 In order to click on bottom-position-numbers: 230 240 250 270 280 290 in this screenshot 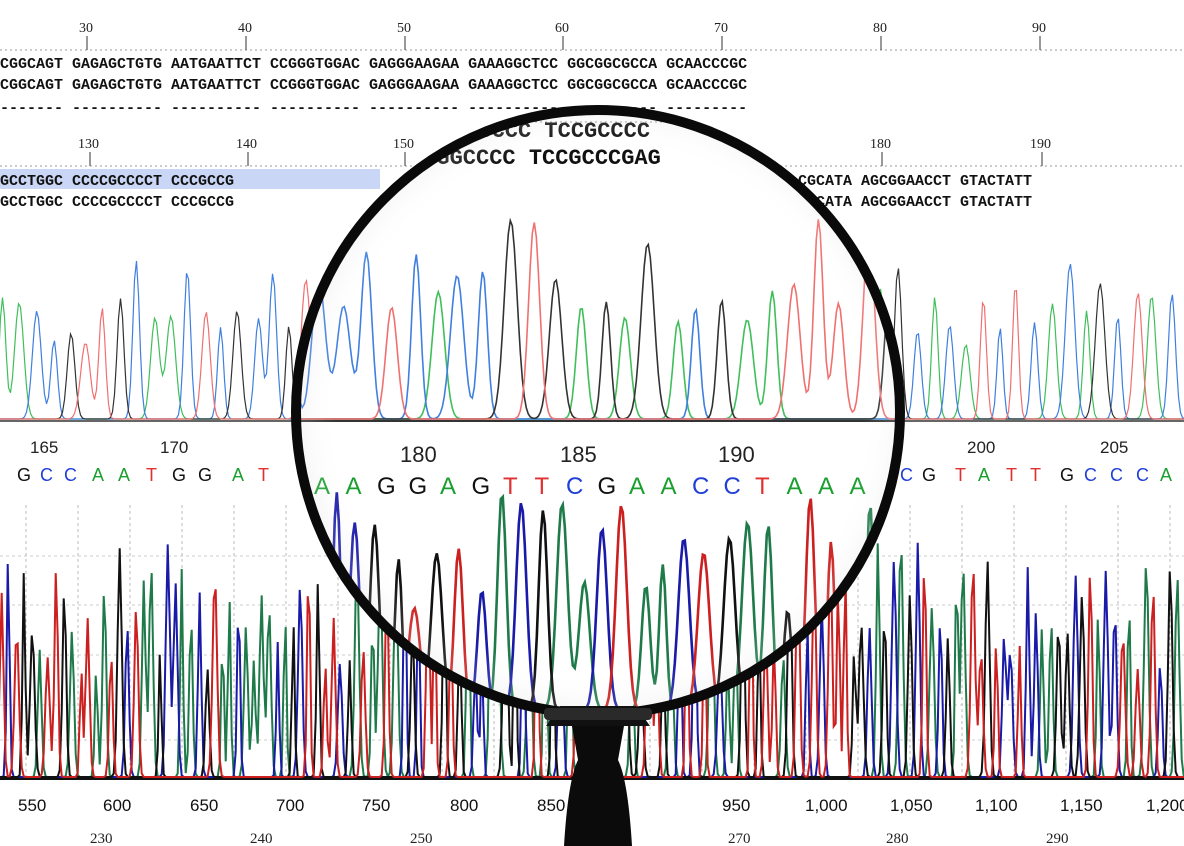, I will do `click(579, 838)`.